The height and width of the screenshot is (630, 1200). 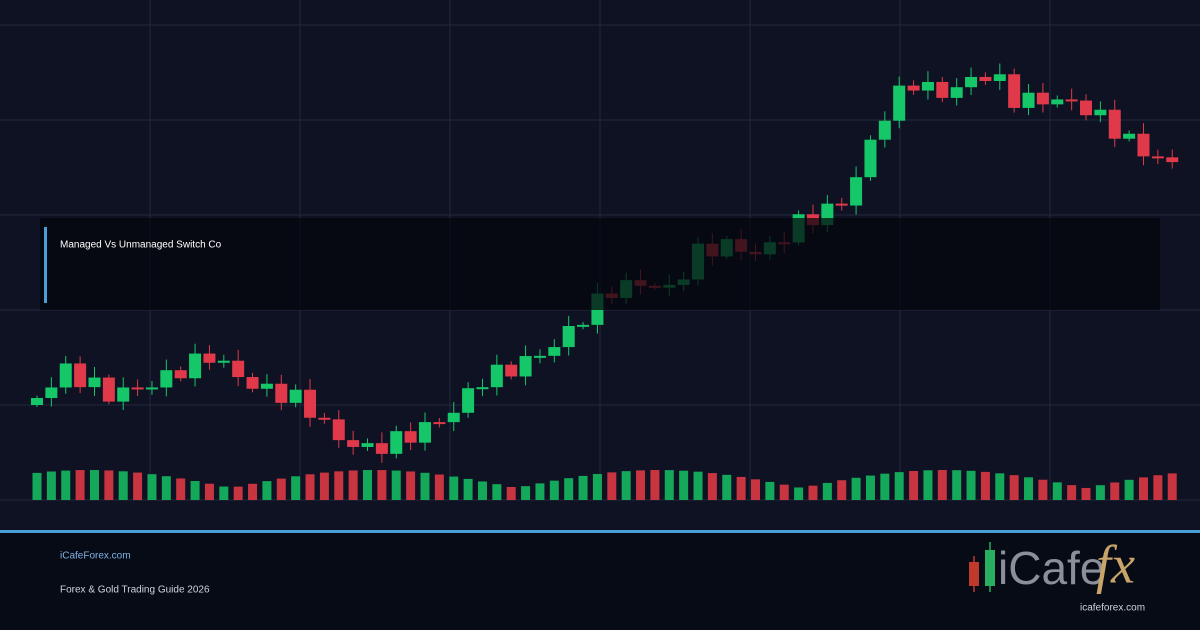 I want to click on logo-brand: iCafe, so click(x=1051, y=568).